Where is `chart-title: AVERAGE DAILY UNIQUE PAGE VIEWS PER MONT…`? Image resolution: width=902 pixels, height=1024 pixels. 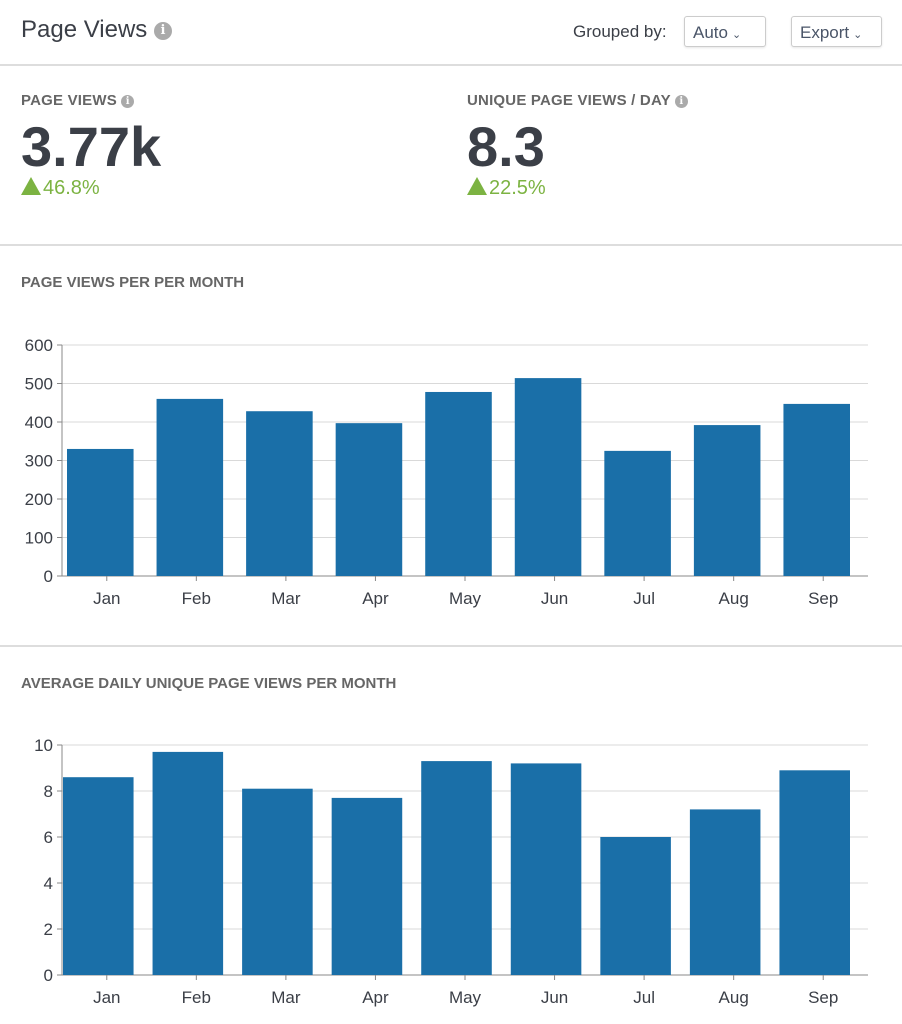
chart-title: AVERAGE DAILY UNIQUE PAGE VIEWS PER MONT… is located at coordinates (209, 683).